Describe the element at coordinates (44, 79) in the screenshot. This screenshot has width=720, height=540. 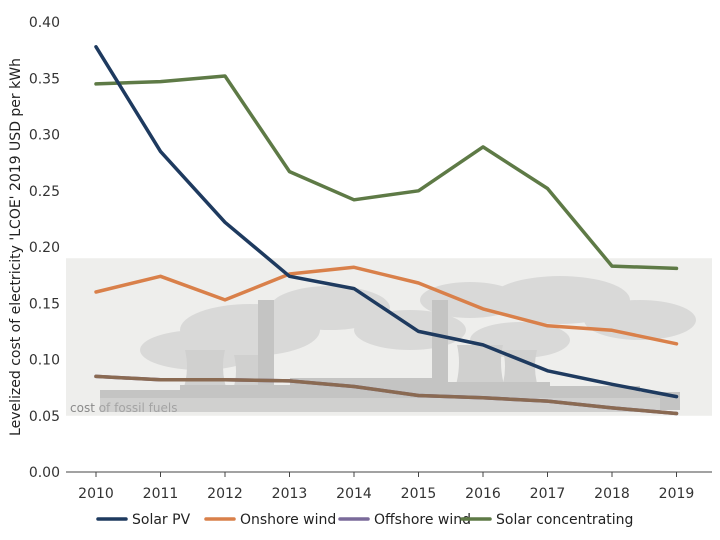
I see `y-tick-label: 0.35` at that location.